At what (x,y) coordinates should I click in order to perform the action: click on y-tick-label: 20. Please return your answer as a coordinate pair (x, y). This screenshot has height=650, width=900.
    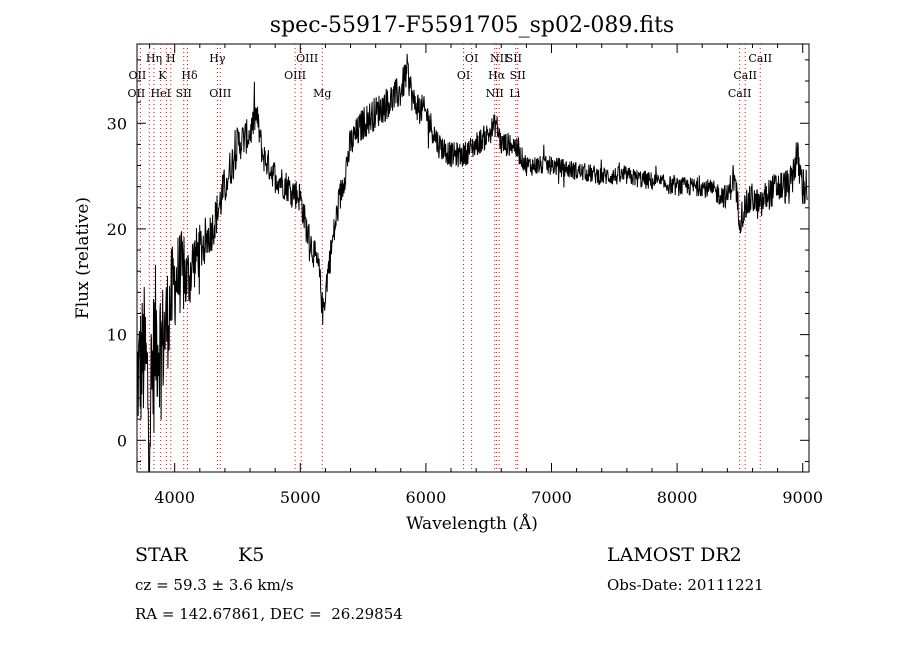
    Looking at the image, I should click on (117, 229).